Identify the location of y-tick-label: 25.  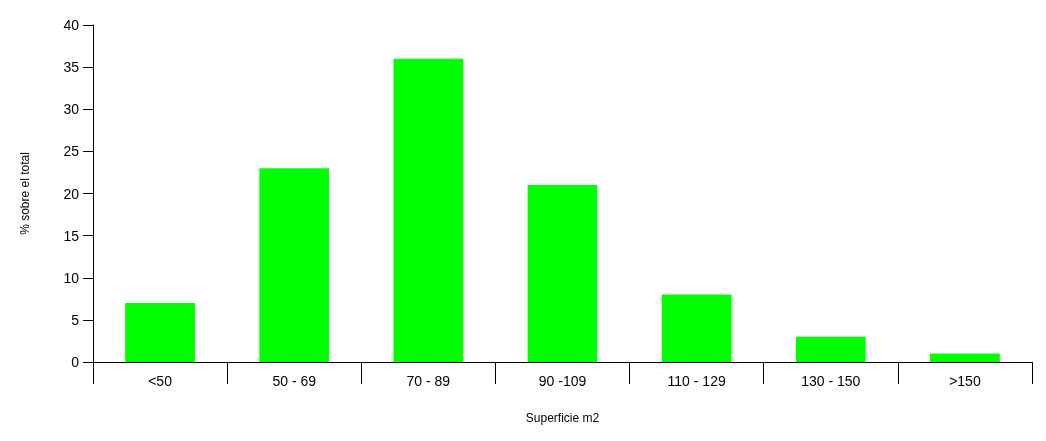
(71, 151).